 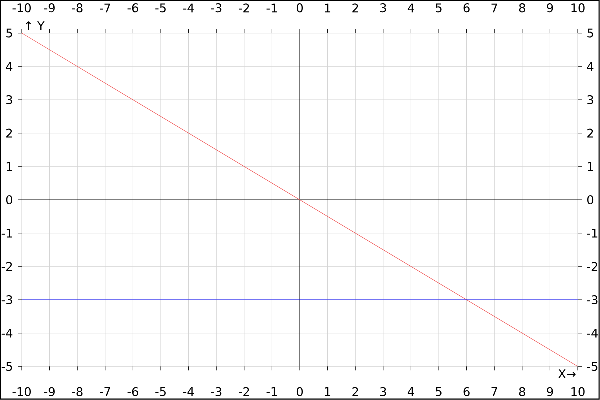 What do you see at coordinates (522, 391) in the screenshot?
I see `x-tick-label: 8` at bounding box center [522, 391].